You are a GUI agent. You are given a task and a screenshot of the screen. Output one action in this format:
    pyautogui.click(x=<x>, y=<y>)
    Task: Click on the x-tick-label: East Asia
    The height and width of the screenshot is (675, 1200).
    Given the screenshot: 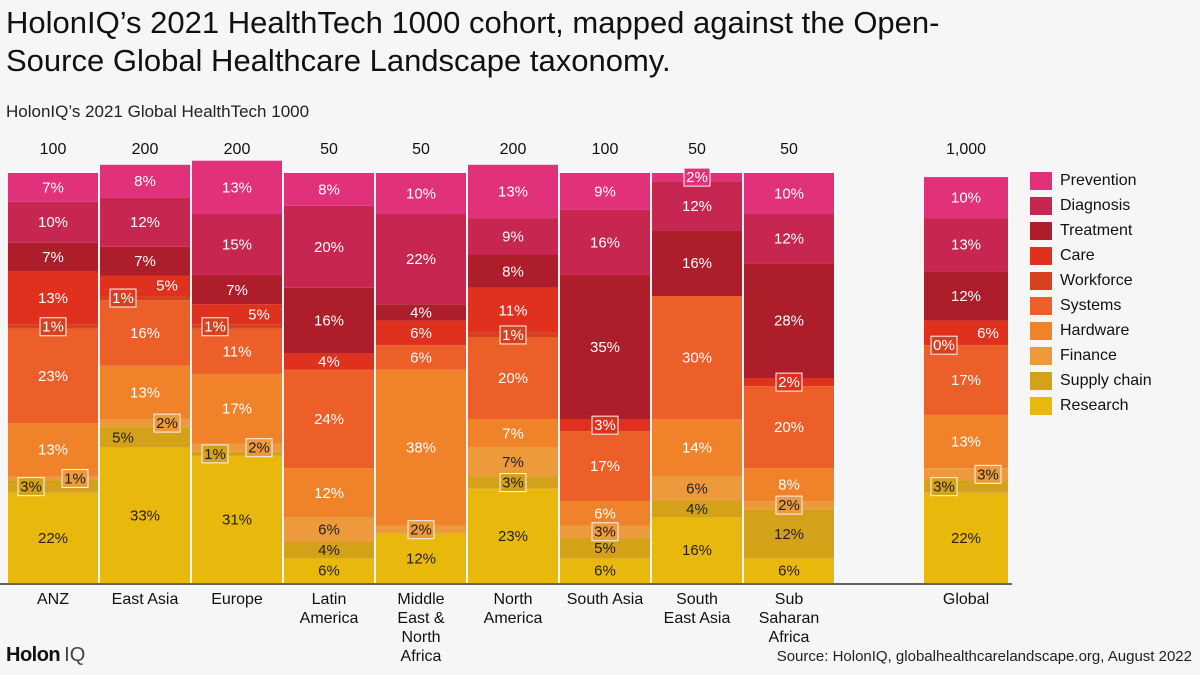 What is the action you would take?
    pyautogui.click(x=145, y=599)
    